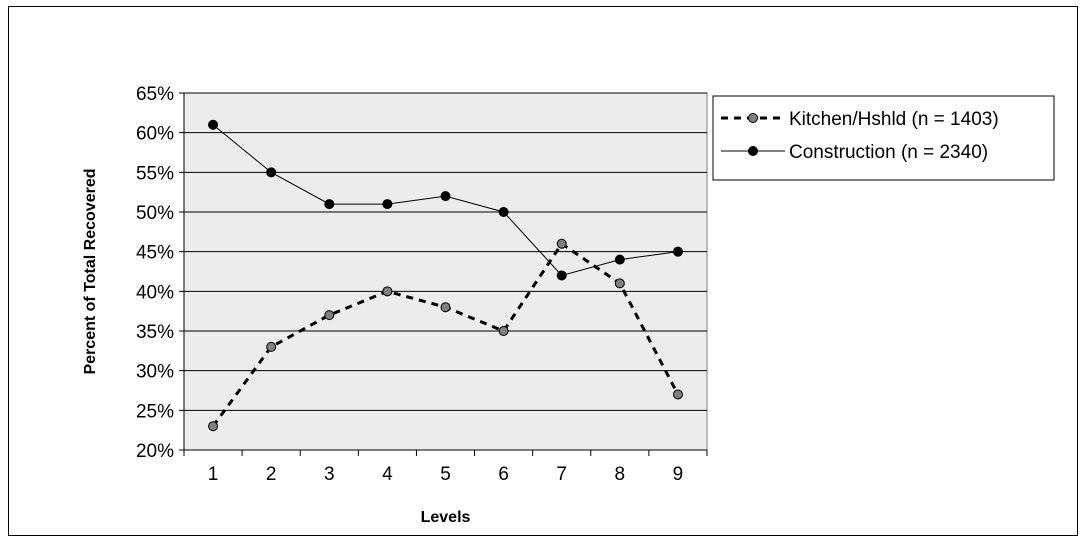 The image size is (1088, 544). Describe the element at coordinates (155, 332) in the screenshot. I see `y-tick-label: 35%` at that location.